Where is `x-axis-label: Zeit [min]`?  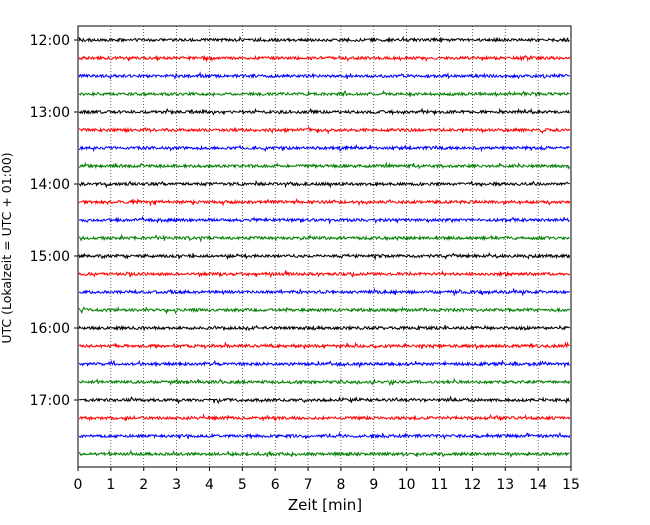 x-axis-label: Zeit [min] is located at coordinates (325, 505).